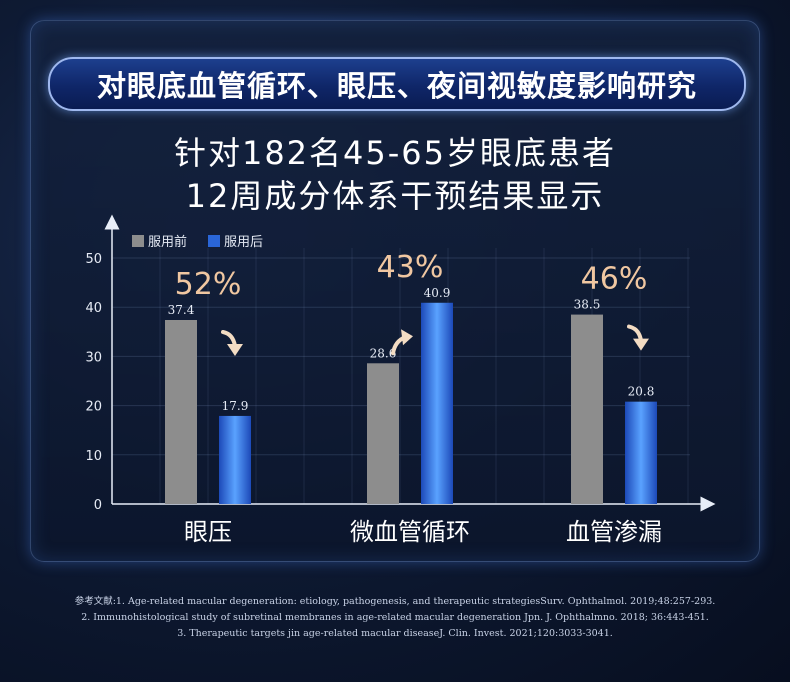 The height and width of the screenshot is (682, 790). I want to click on x-category-label: 眼压, so click(208, 532).